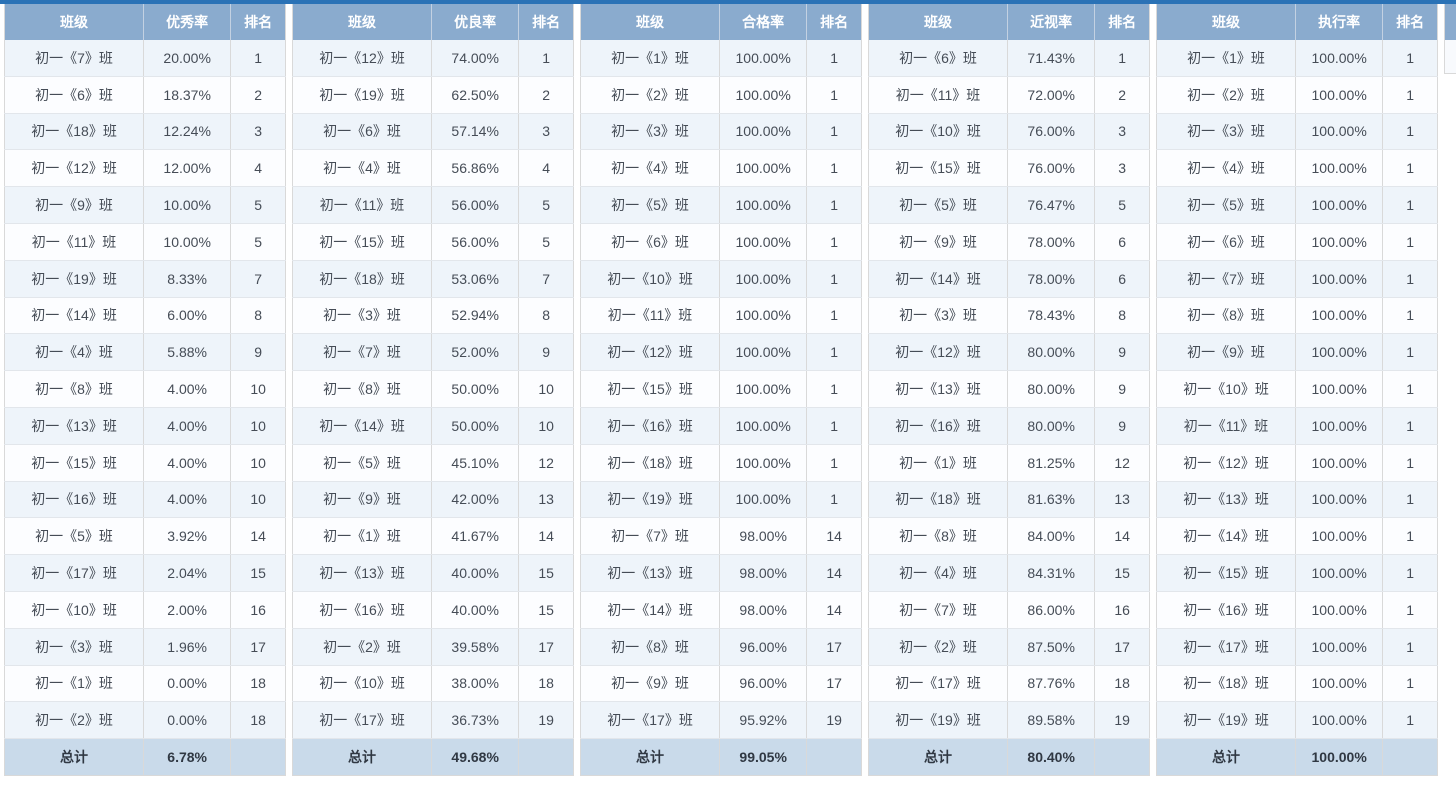  I want to click on rate-cell: 57.14%, so click(475, 132).